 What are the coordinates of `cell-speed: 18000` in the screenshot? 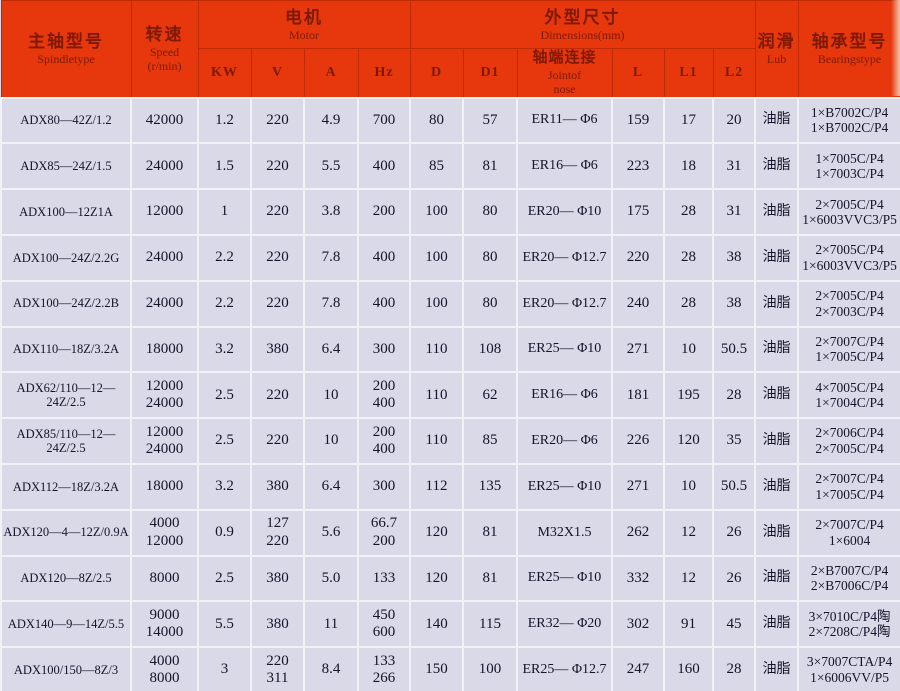 It's located at (164, 349).